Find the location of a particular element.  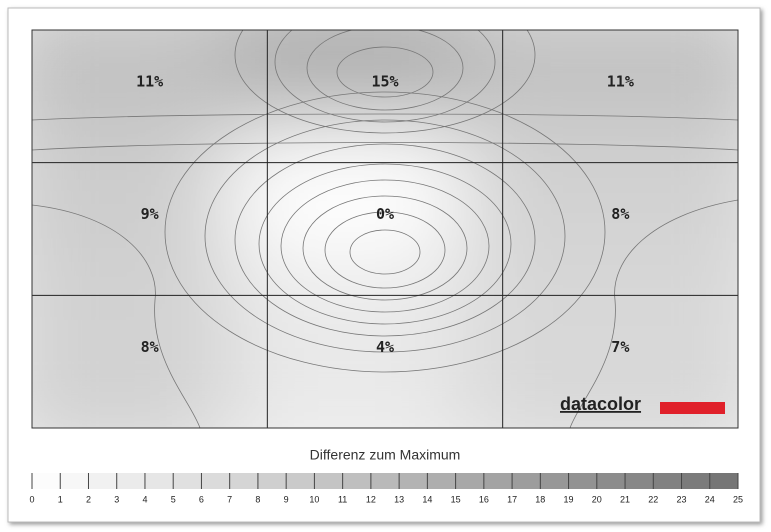

colorbar-tick-label: 15 is located at coordinates (456, 499).